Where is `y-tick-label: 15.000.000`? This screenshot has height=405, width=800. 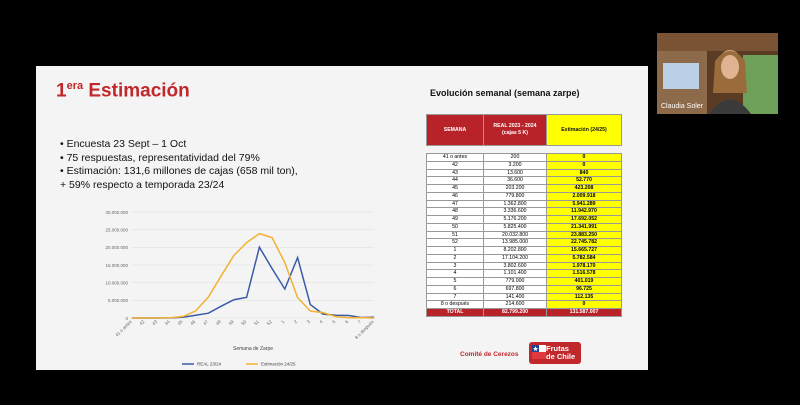
y-tick-label: 15.000.000 is located at coordinates (116, 265).